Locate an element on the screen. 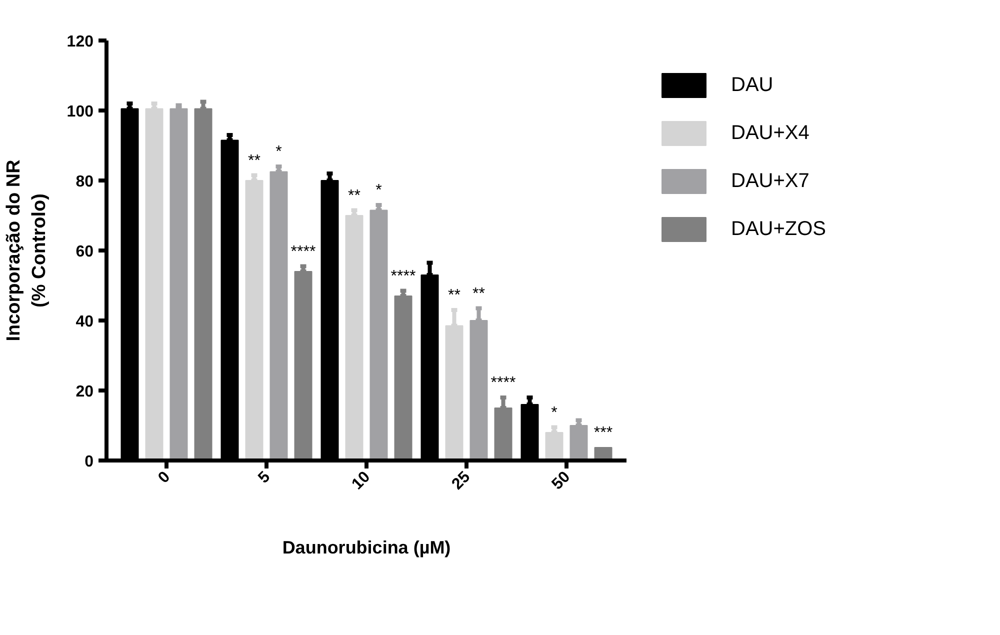  y-axis-title: Incorporação do NR (% Controlo) is located at coordinates (27, 250).